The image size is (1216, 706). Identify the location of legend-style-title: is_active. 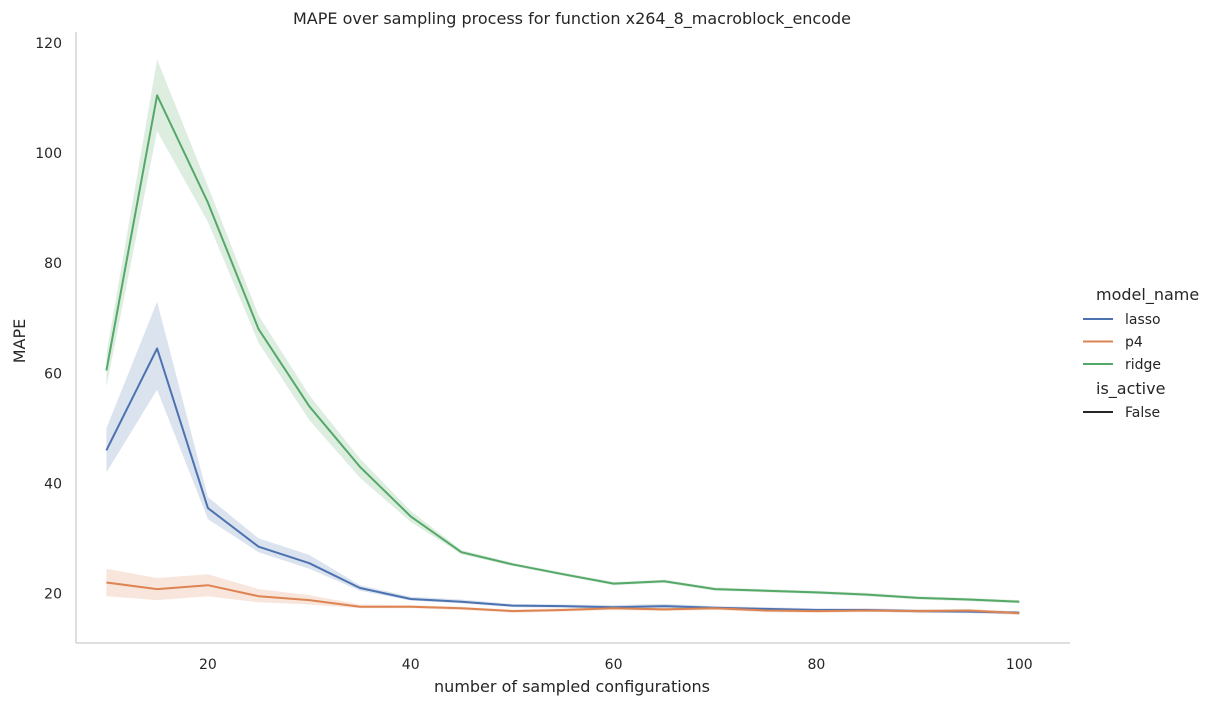
(1130, 389).